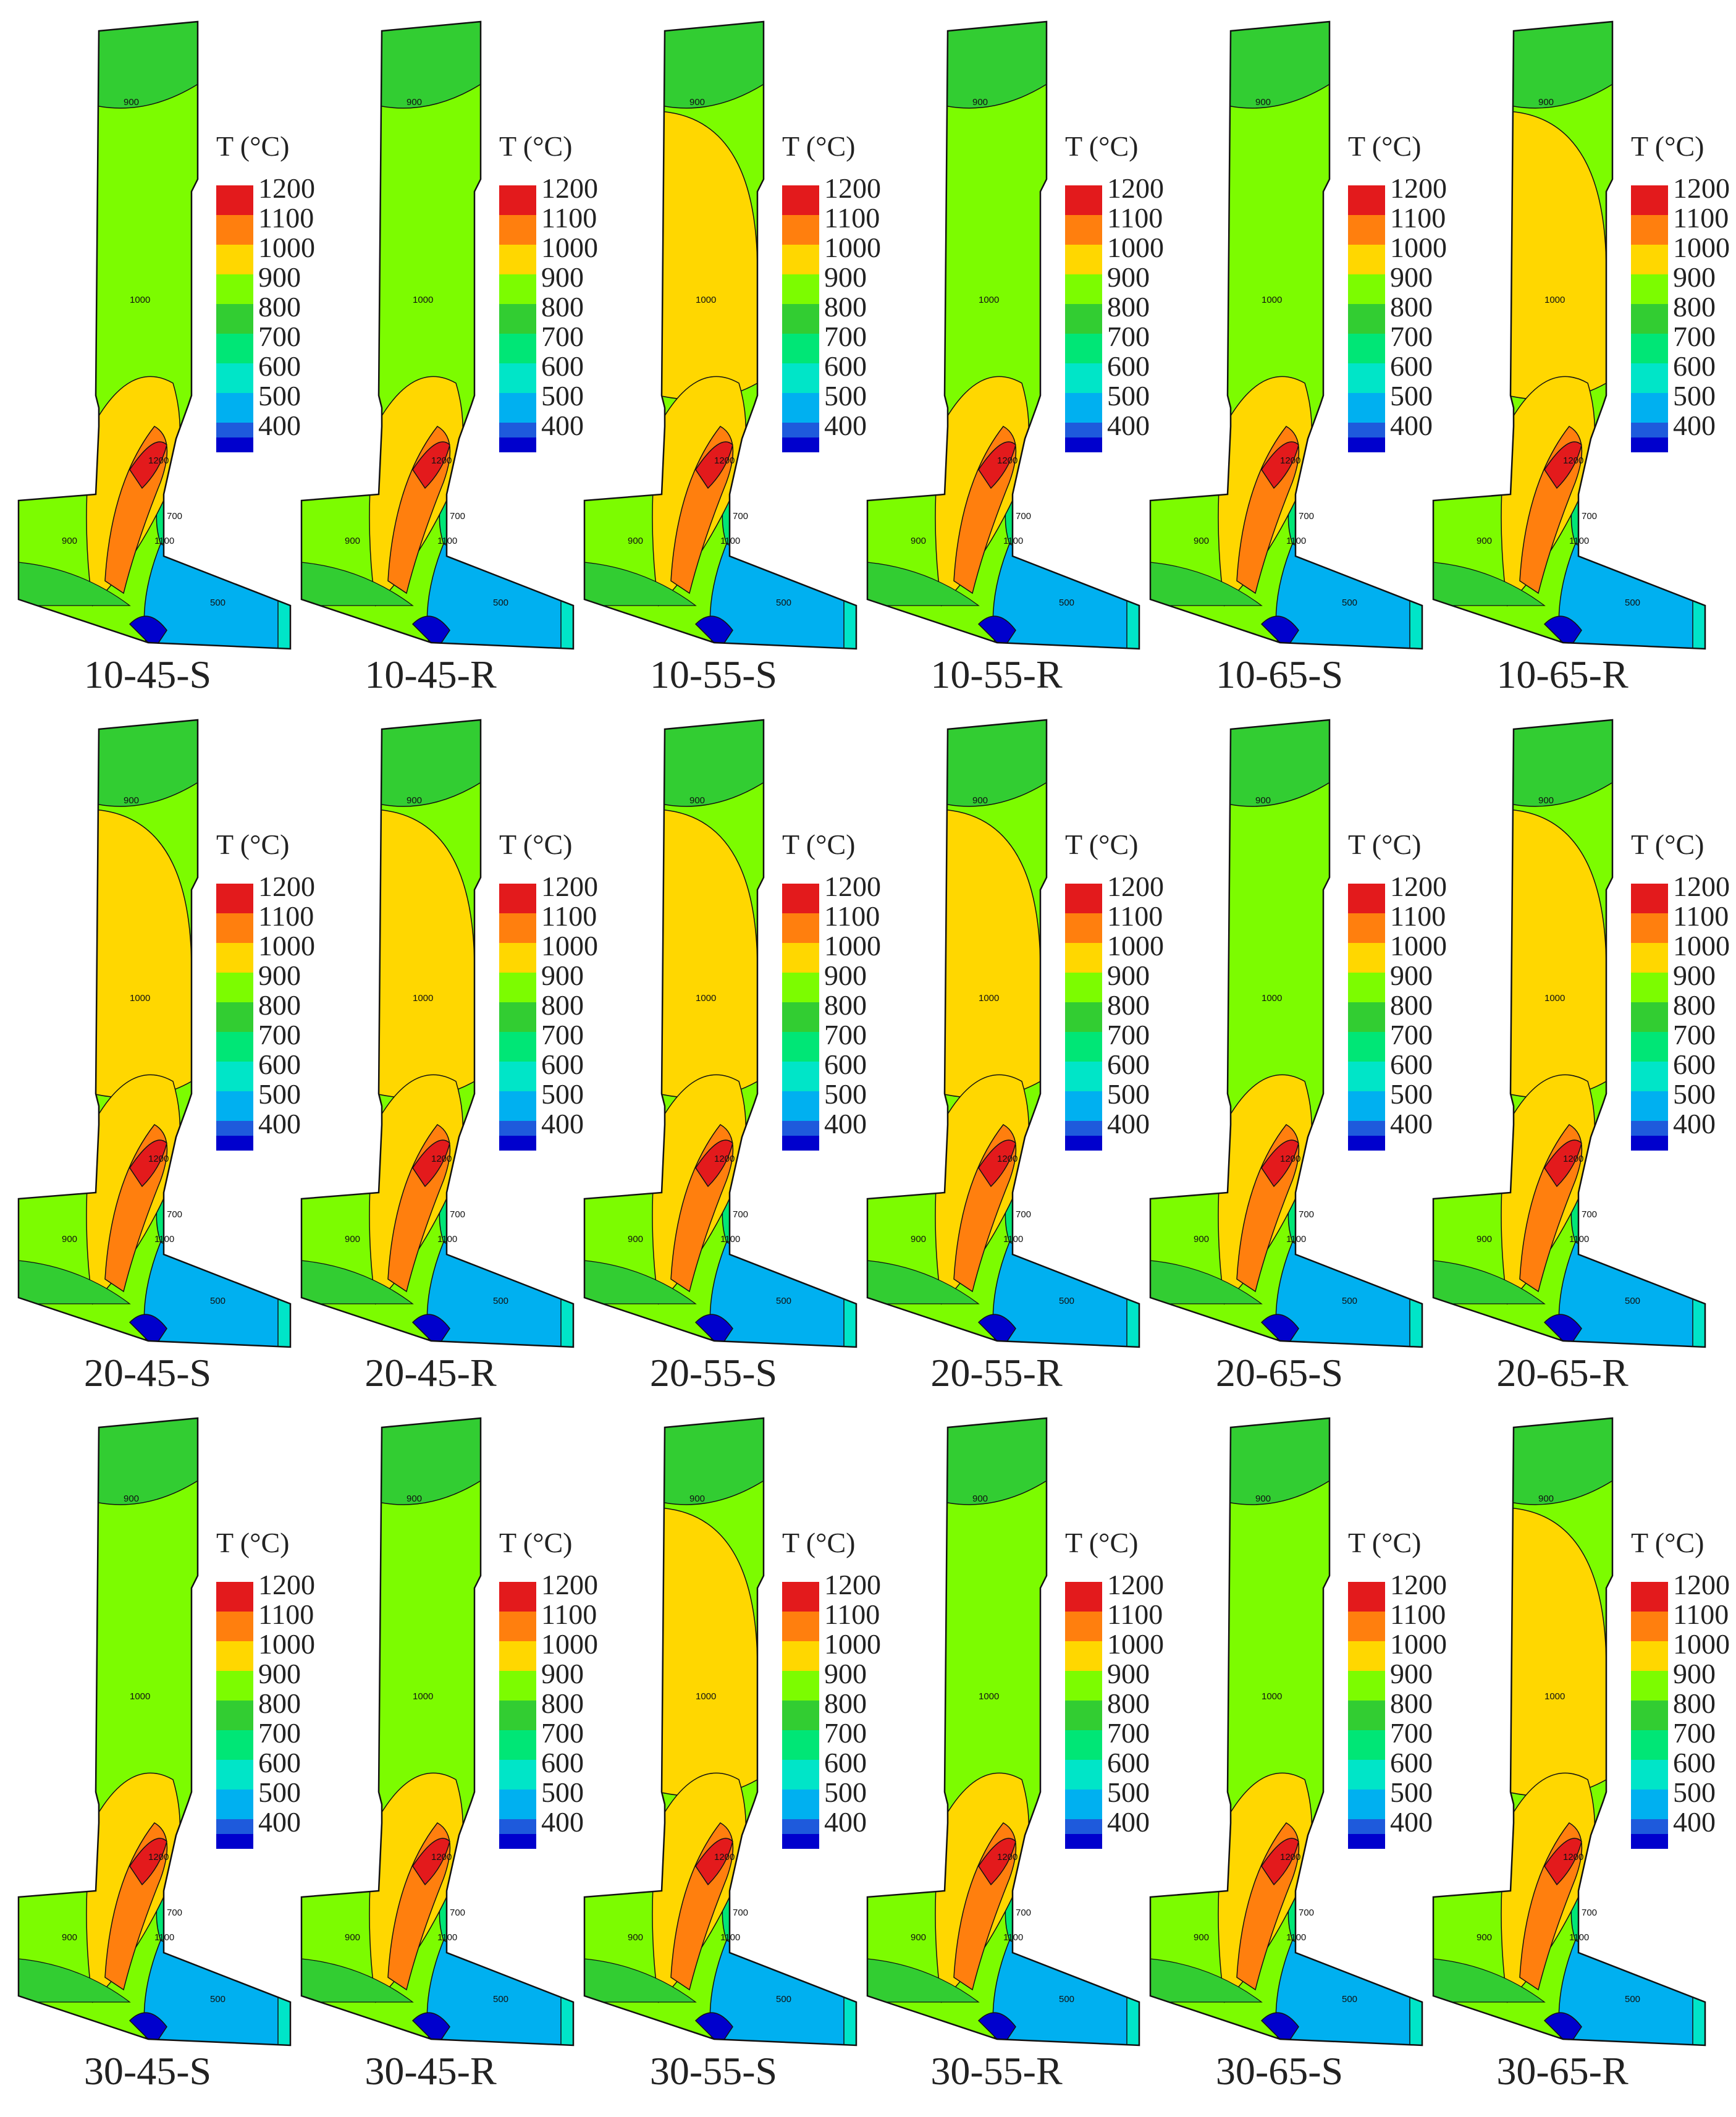 This screenshot has width=1736, height=2117. Describe the element at coordinates (286, 218) in the screenshot. I see `legend-tick-label: 1100` at that location.